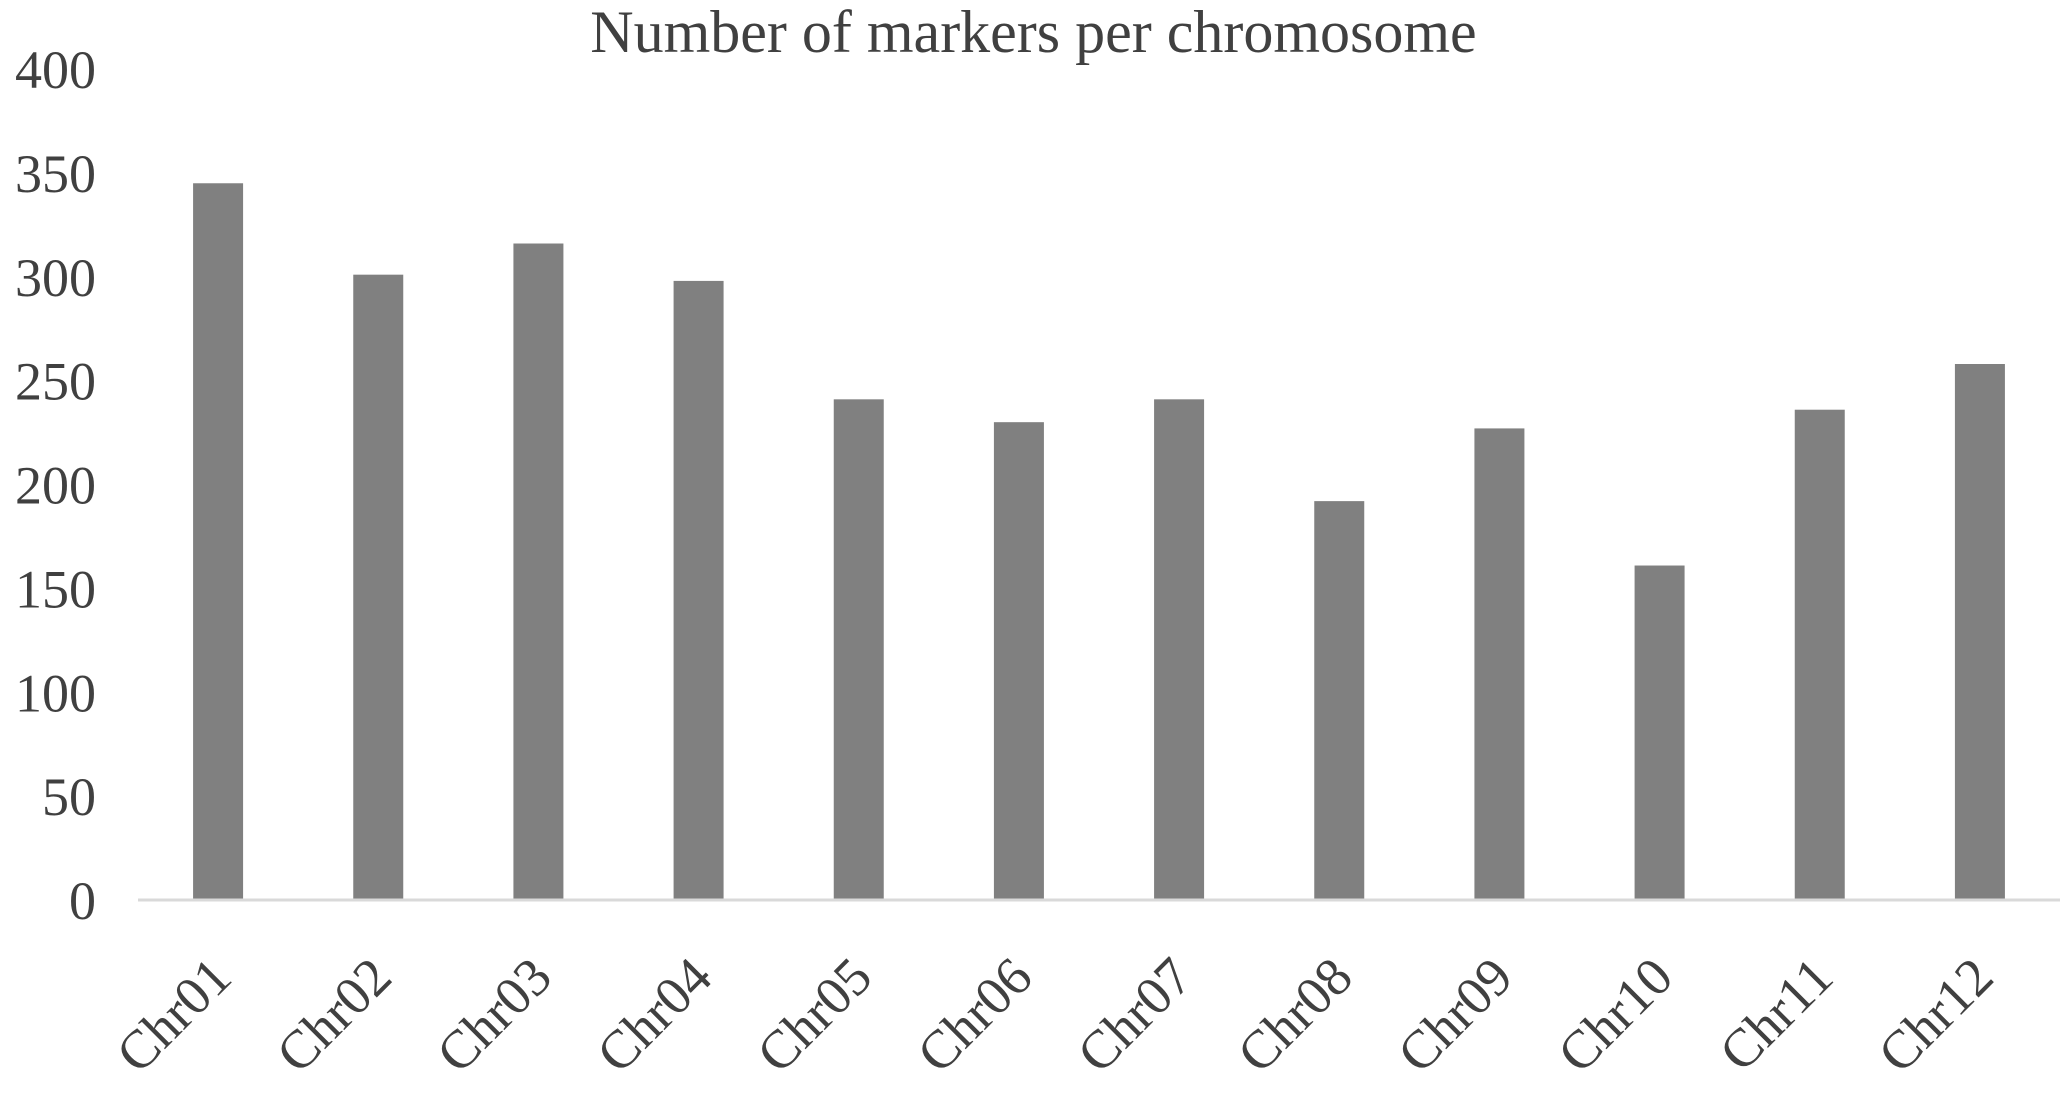 The image size is (2067, 1103). I want to click on bar-chr11, so click(1819, 654).